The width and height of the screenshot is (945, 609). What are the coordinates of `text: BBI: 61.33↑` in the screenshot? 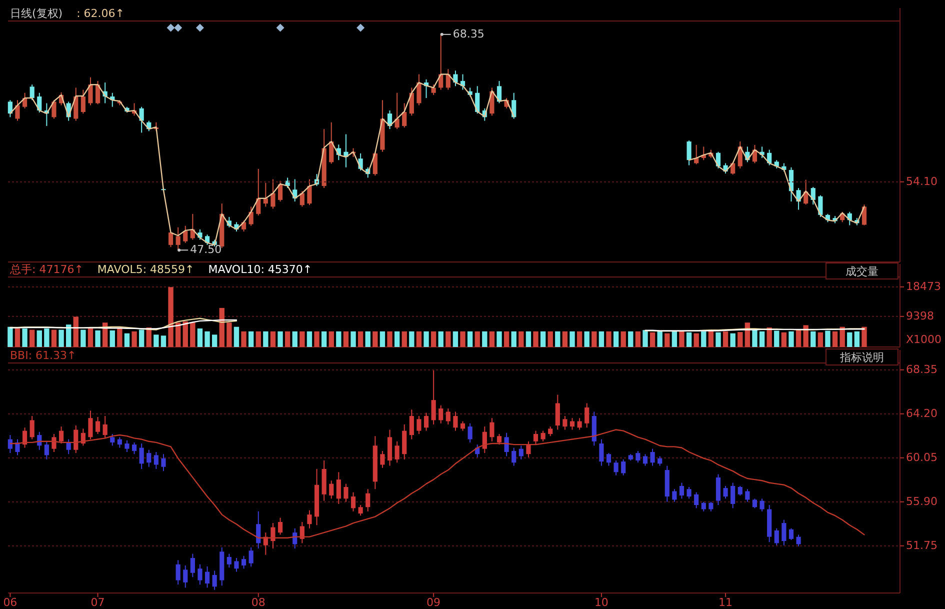 It's located at (43, 355).